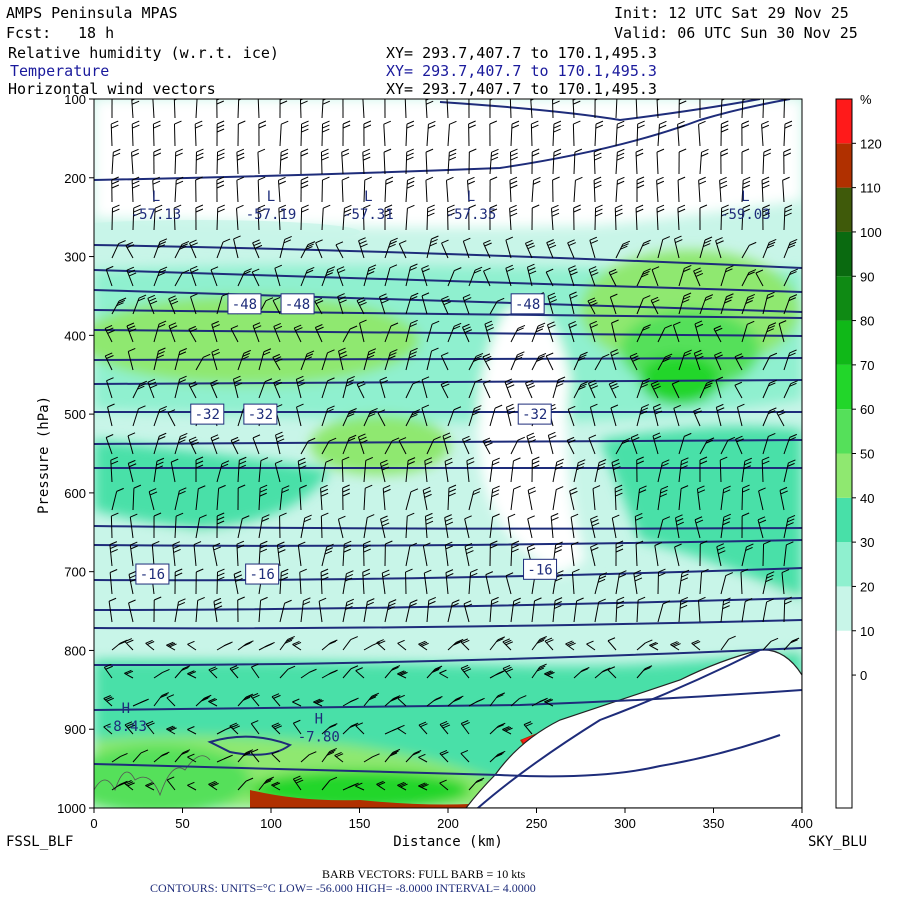  I want to click on field-wind-name: Horizontal wind vectors, so click(112, 89).